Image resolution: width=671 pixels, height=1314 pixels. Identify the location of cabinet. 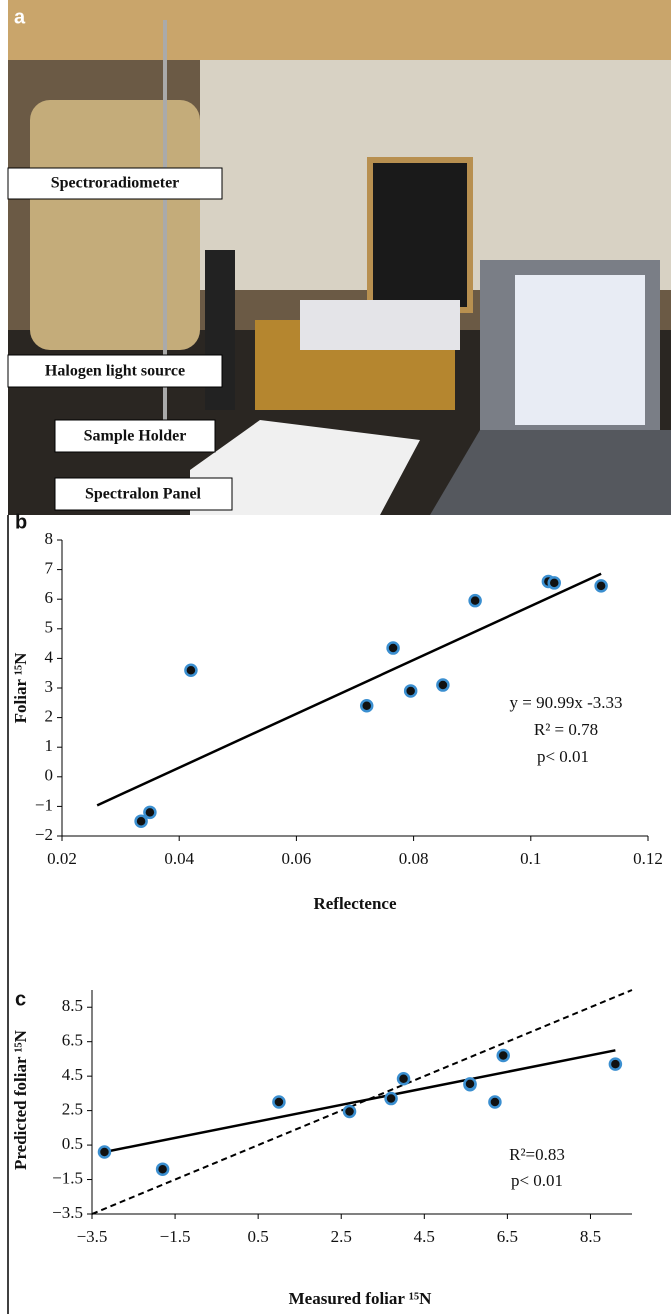
(339, 30).